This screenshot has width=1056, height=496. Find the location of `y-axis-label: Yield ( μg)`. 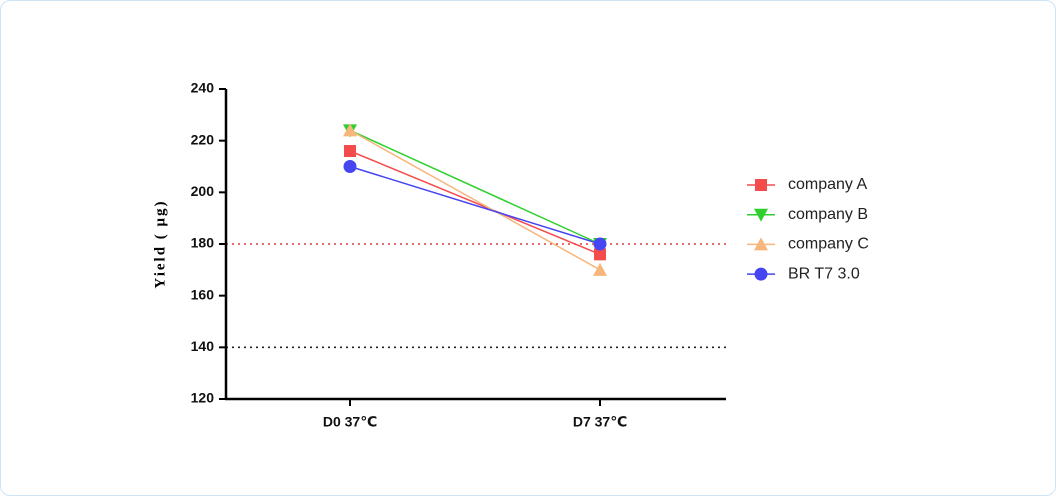

y-axis-label: Yield ( μg) is located at coordinates (160, 243).